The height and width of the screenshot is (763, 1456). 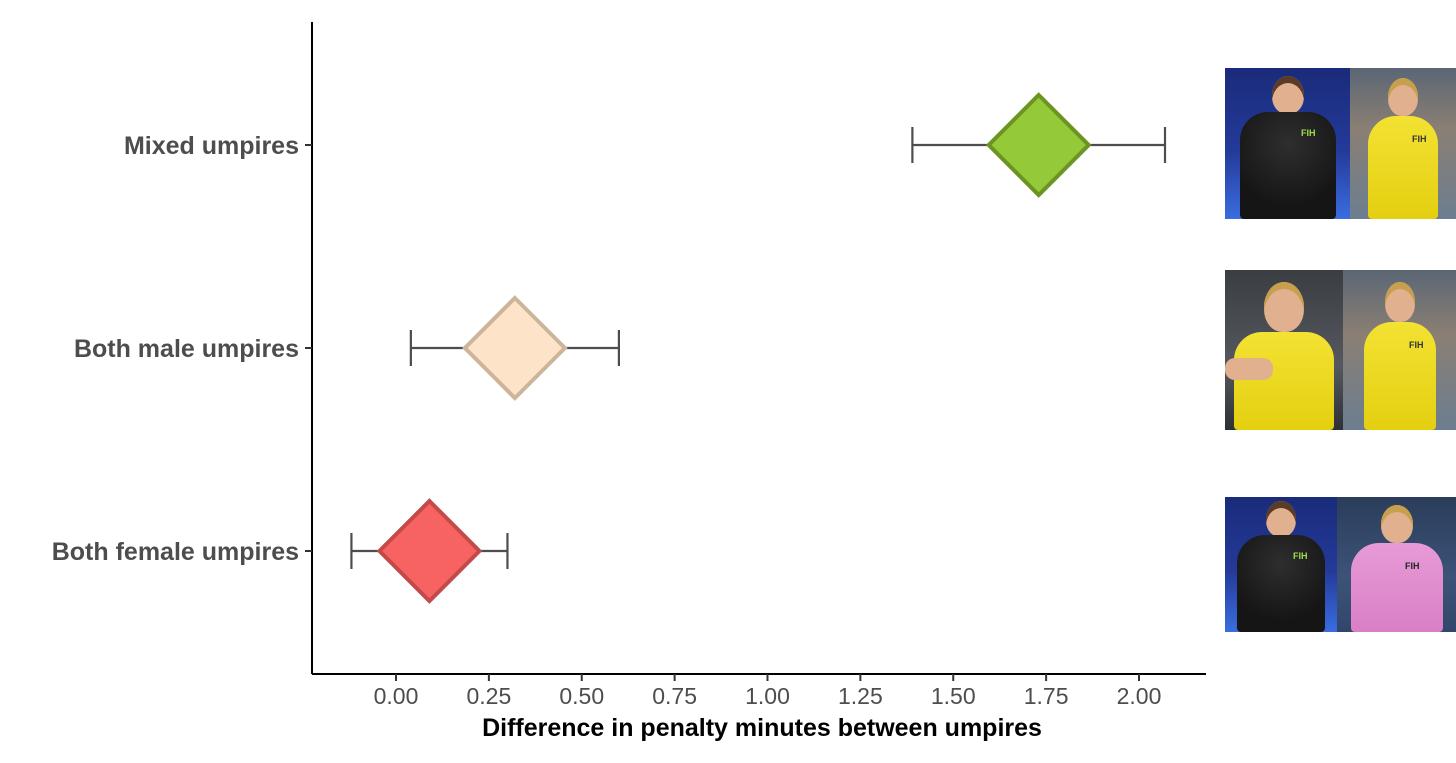 What do you see at coordinates (860, 696) in the screenshot?
I see `x-tick-label: 1.25` at bounding box center [860, 696].